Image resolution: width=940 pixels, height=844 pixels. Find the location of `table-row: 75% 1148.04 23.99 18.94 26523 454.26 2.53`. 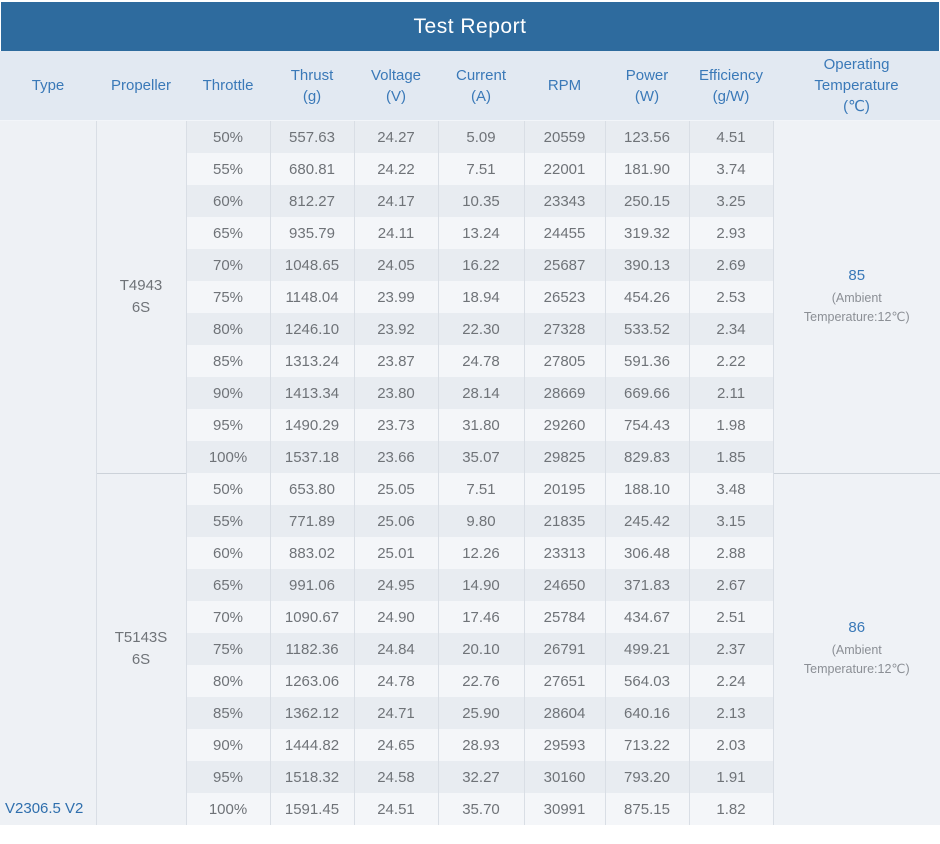

table-row: 75% 1148.04 23.99 18.94 26523 454.26 2.53 is located at coordinates (470, 297).